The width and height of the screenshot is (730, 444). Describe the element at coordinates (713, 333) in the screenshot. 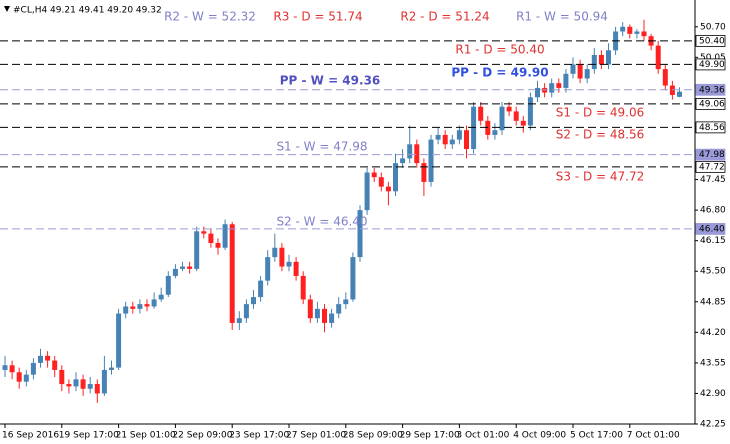

I see `y-tick-label: 44.20` at that location.